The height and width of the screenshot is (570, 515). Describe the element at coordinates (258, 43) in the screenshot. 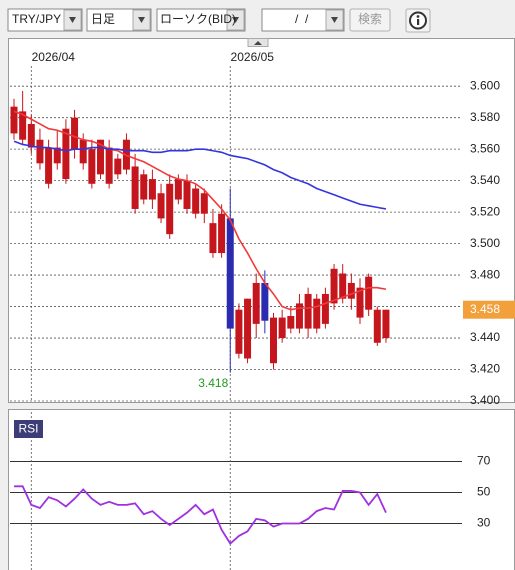

I see `panel-toggle-arrow` at that location.